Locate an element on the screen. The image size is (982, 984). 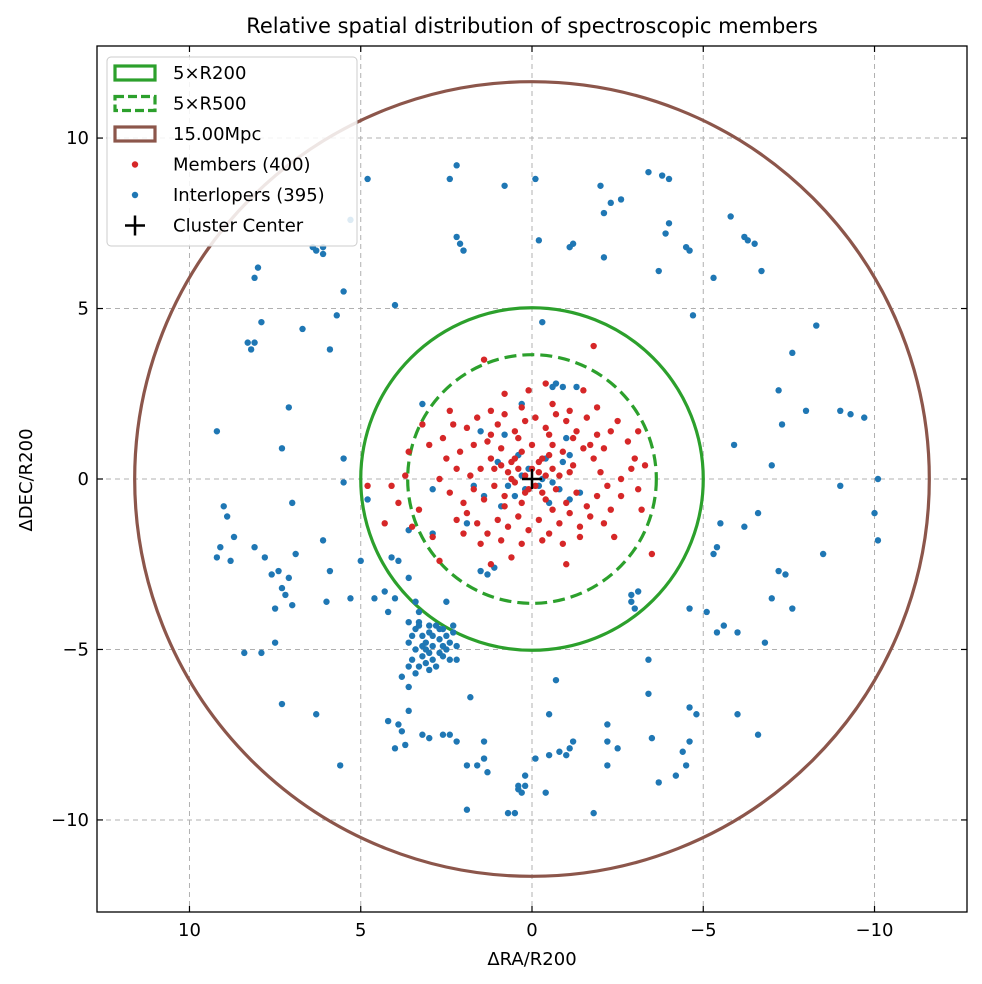
x-axis-label: ΔRA/R200 is located at coordinates (531, 959).